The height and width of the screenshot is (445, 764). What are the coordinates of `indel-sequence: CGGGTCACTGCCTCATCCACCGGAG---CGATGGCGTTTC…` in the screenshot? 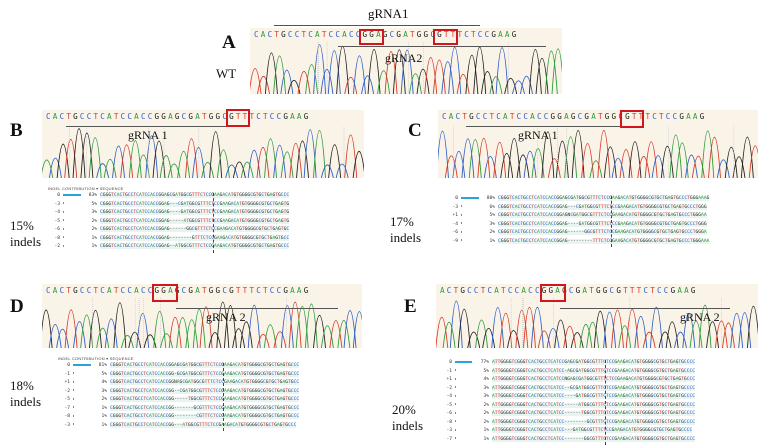 It's located at (194, 204).